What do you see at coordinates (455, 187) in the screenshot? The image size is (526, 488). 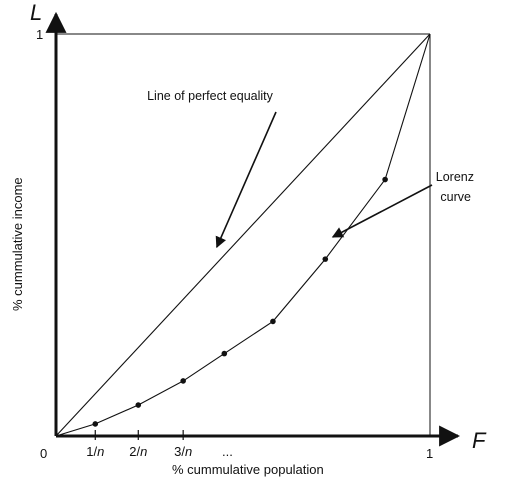 I see `annotation-label: Lorenz curve` at bounding box center [455, 187].